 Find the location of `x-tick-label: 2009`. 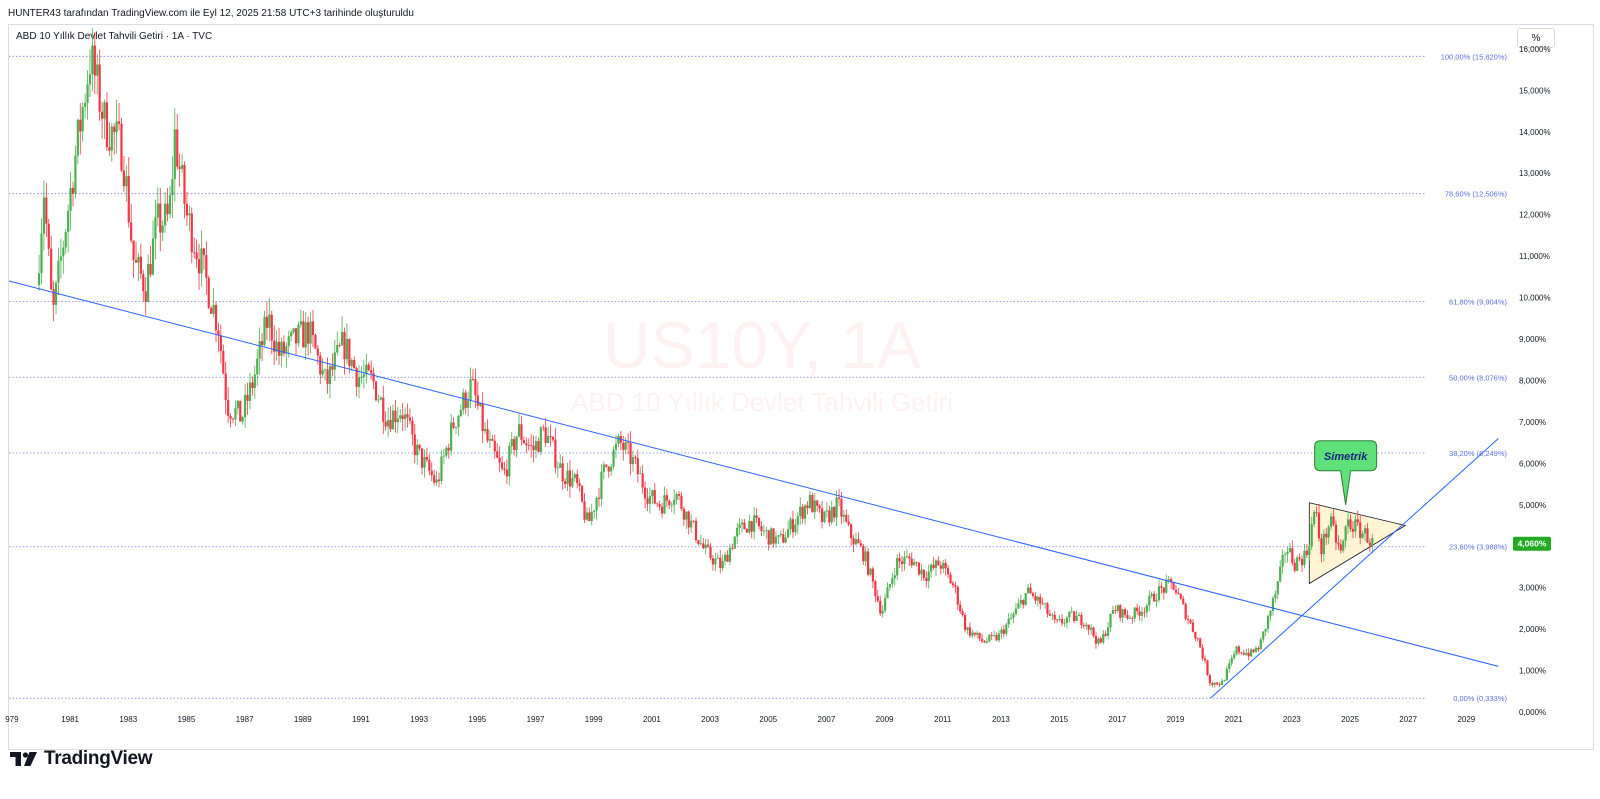

x-tick-label: 2009 is located at coordinates (885, 719).